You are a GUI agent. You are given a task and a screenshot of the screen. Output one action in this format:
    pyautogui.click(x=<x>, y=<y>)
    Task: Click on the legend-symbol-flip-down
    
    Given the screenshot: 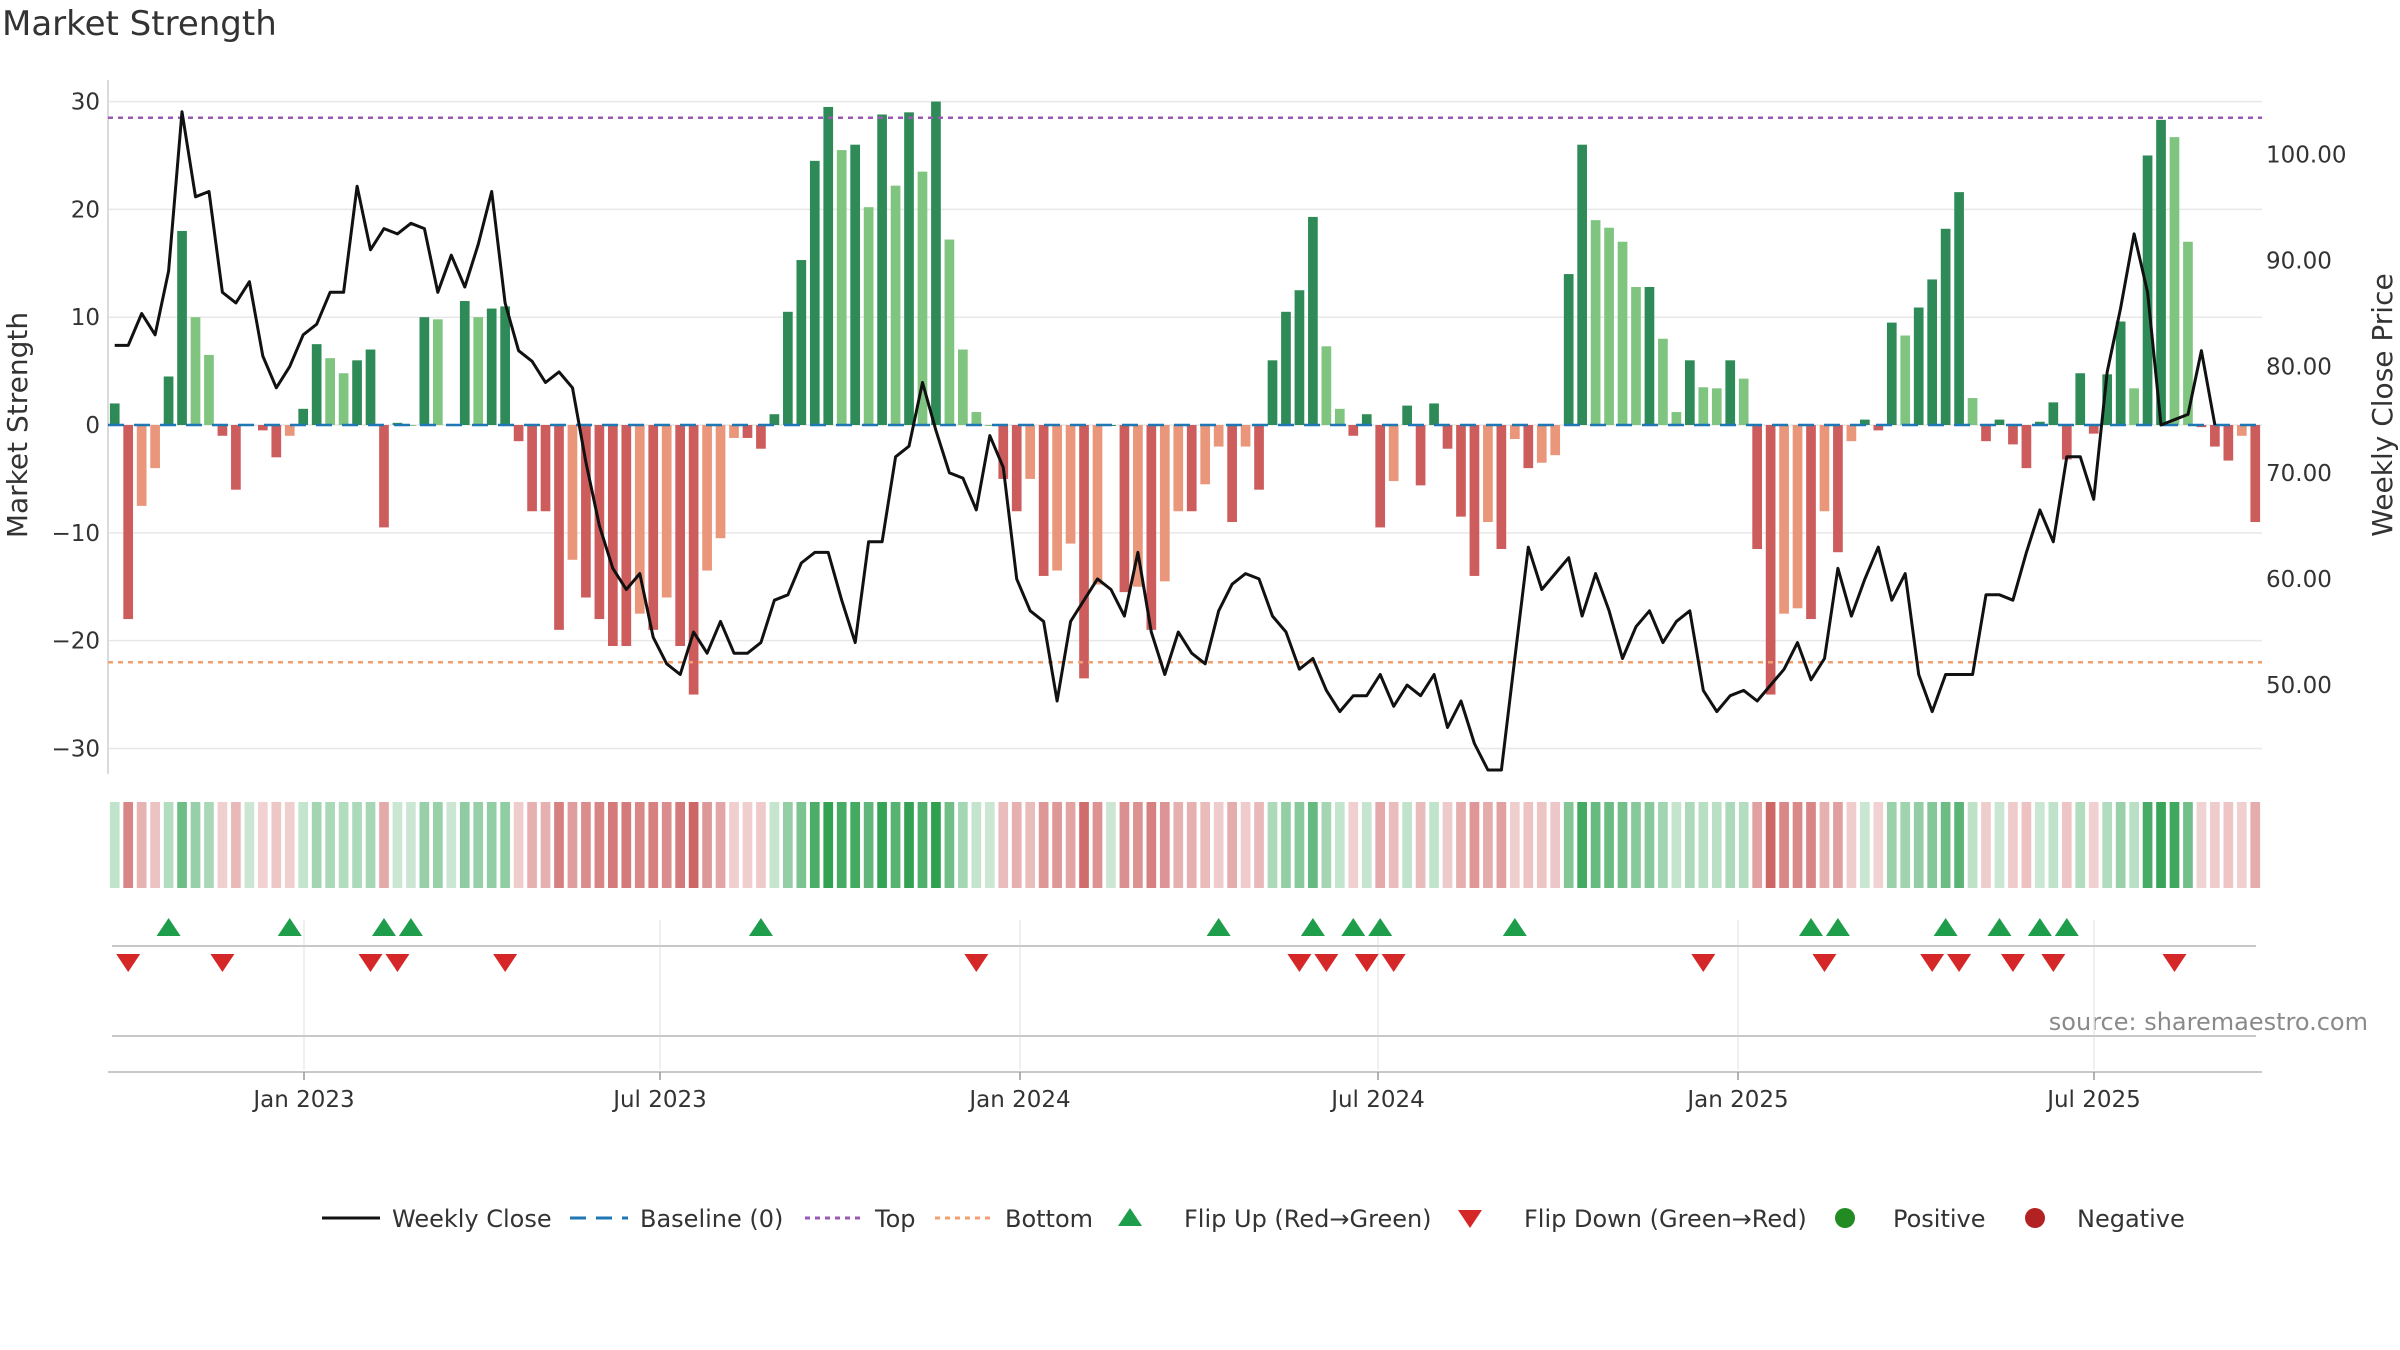 What is the action you would take?
    pyautogui.click(x=1470, y=1219)
    